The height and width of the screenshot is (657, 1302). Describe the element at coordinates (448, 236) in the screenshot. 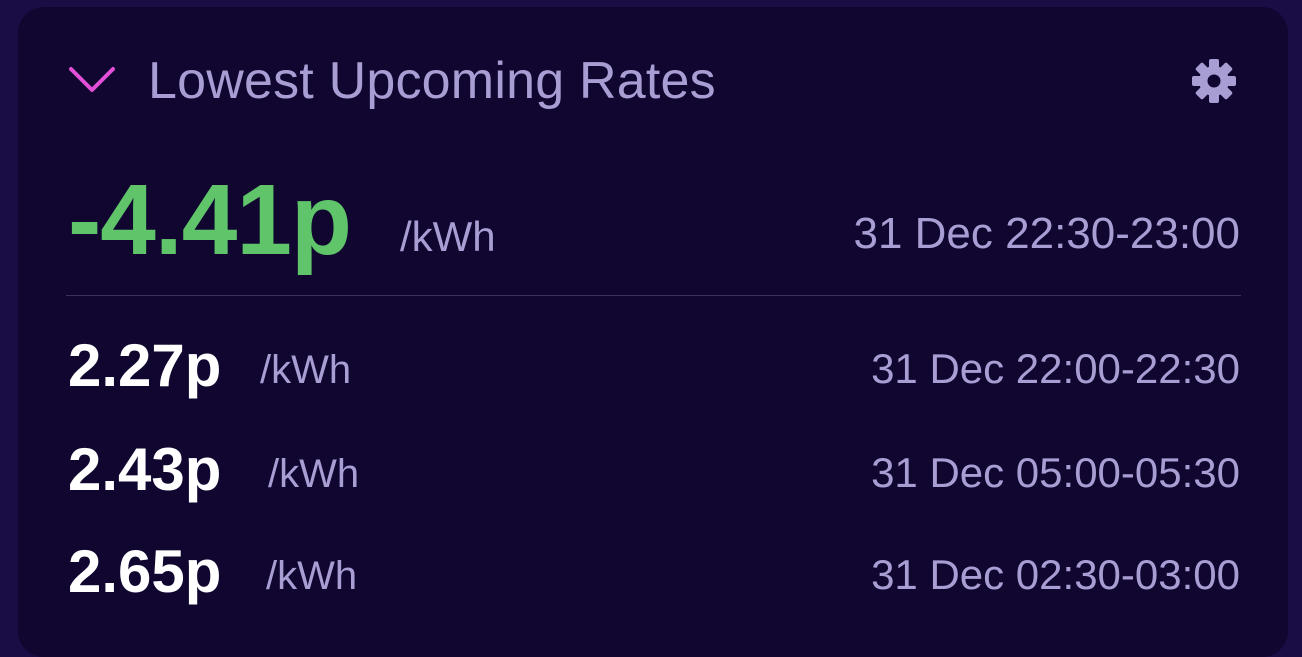

I see `best-rate-unit: /kWh` at that location.